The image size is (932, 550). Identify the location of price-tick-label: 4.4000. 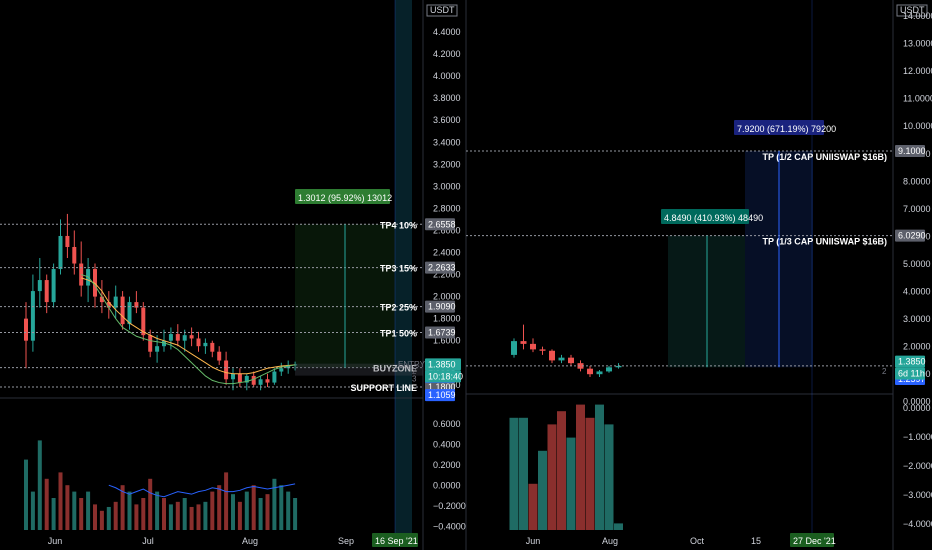
(447, 32).